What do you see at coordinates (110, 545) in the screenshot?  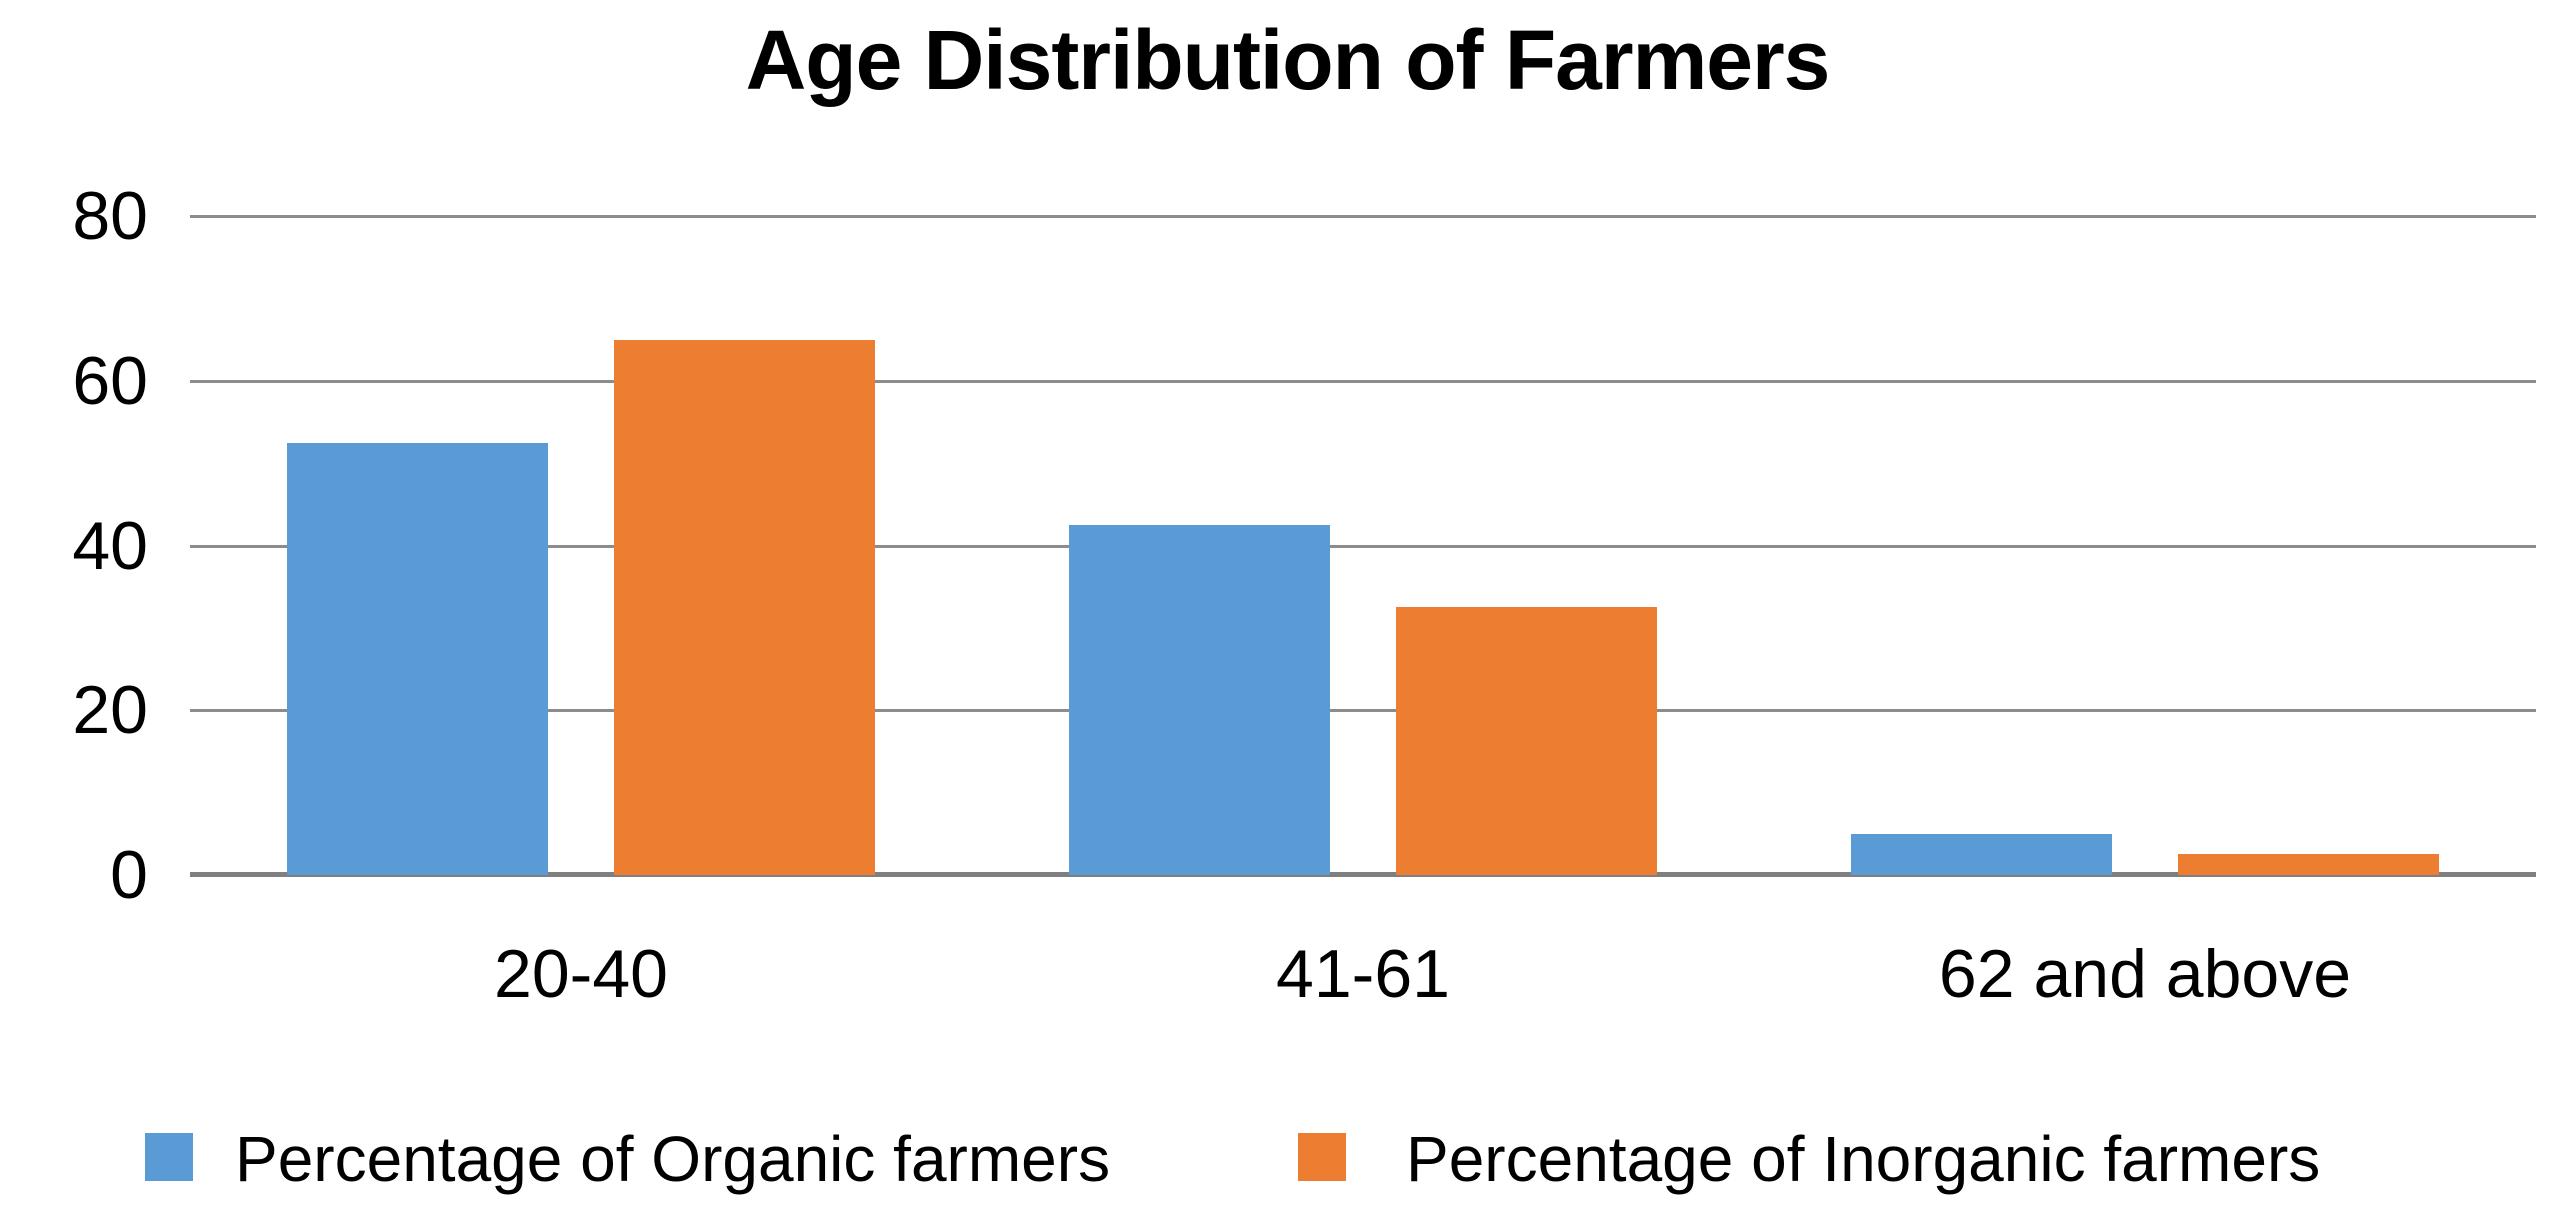 I see `y-tick-label-40: 40` at bounding box center [110, 545].